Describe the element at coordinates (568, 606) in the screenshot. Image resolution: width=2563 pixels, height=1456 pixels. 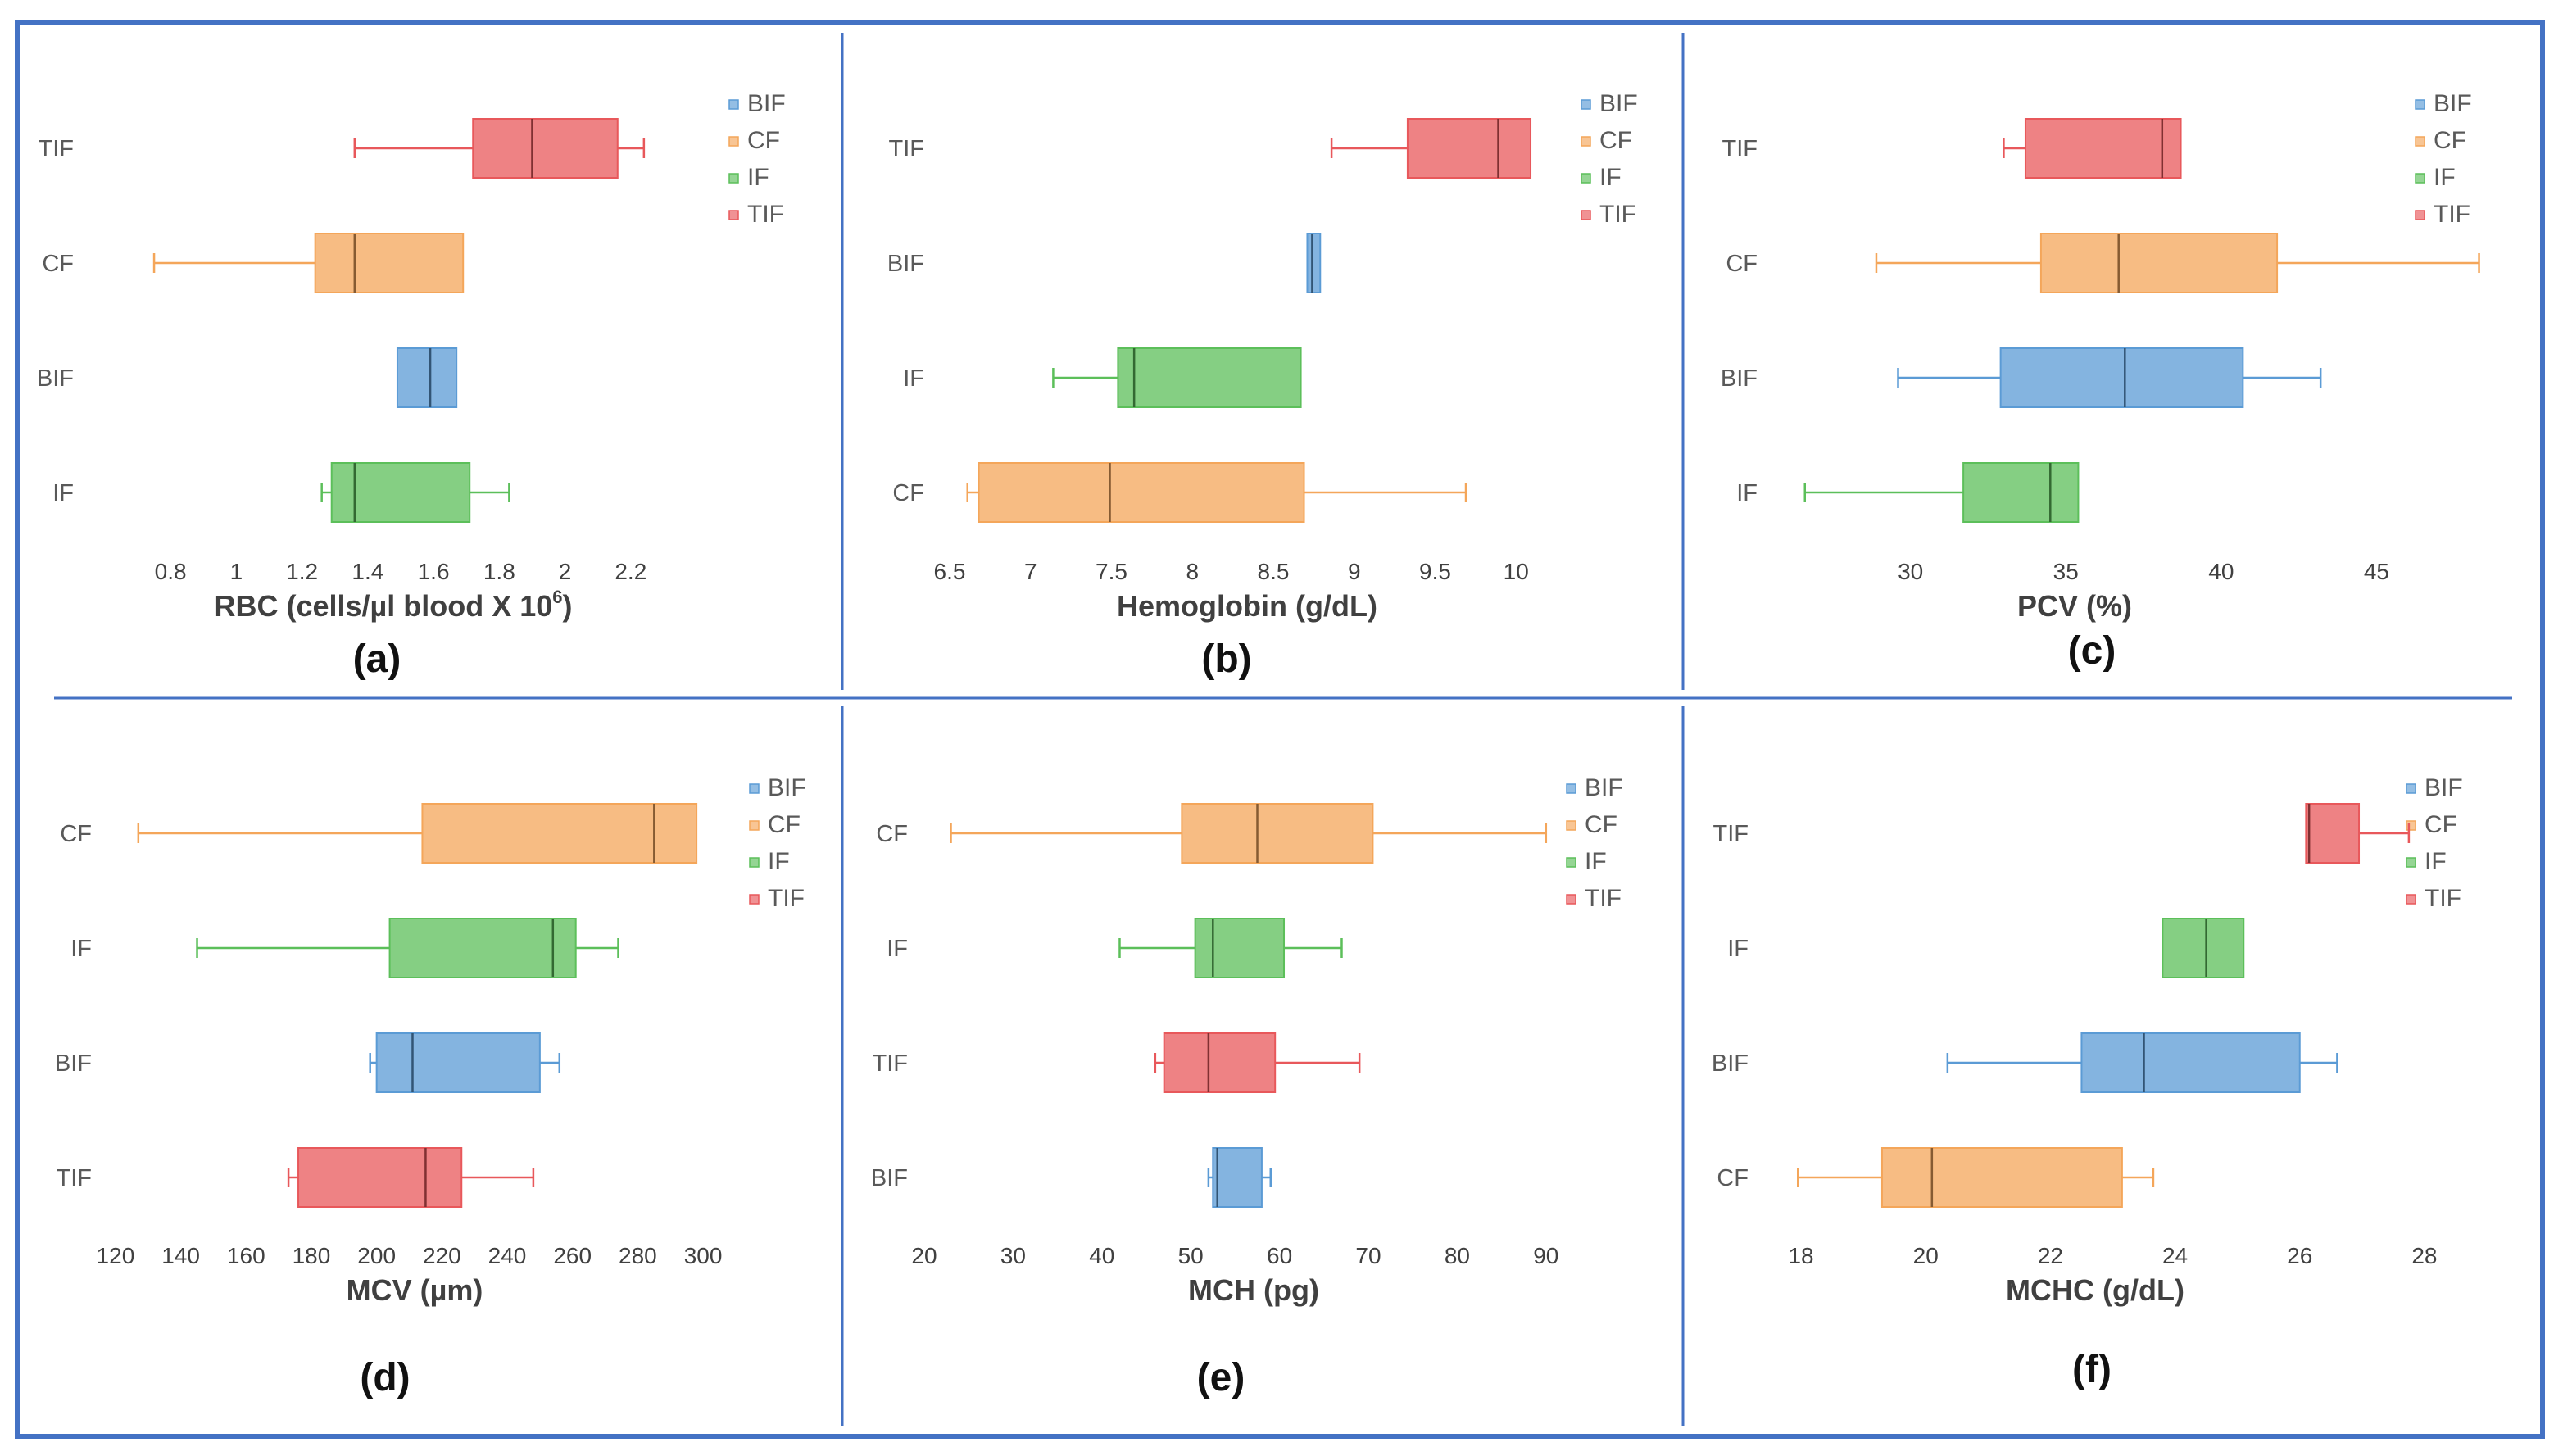
I see `x-axis-label-suffix: )` at that location.